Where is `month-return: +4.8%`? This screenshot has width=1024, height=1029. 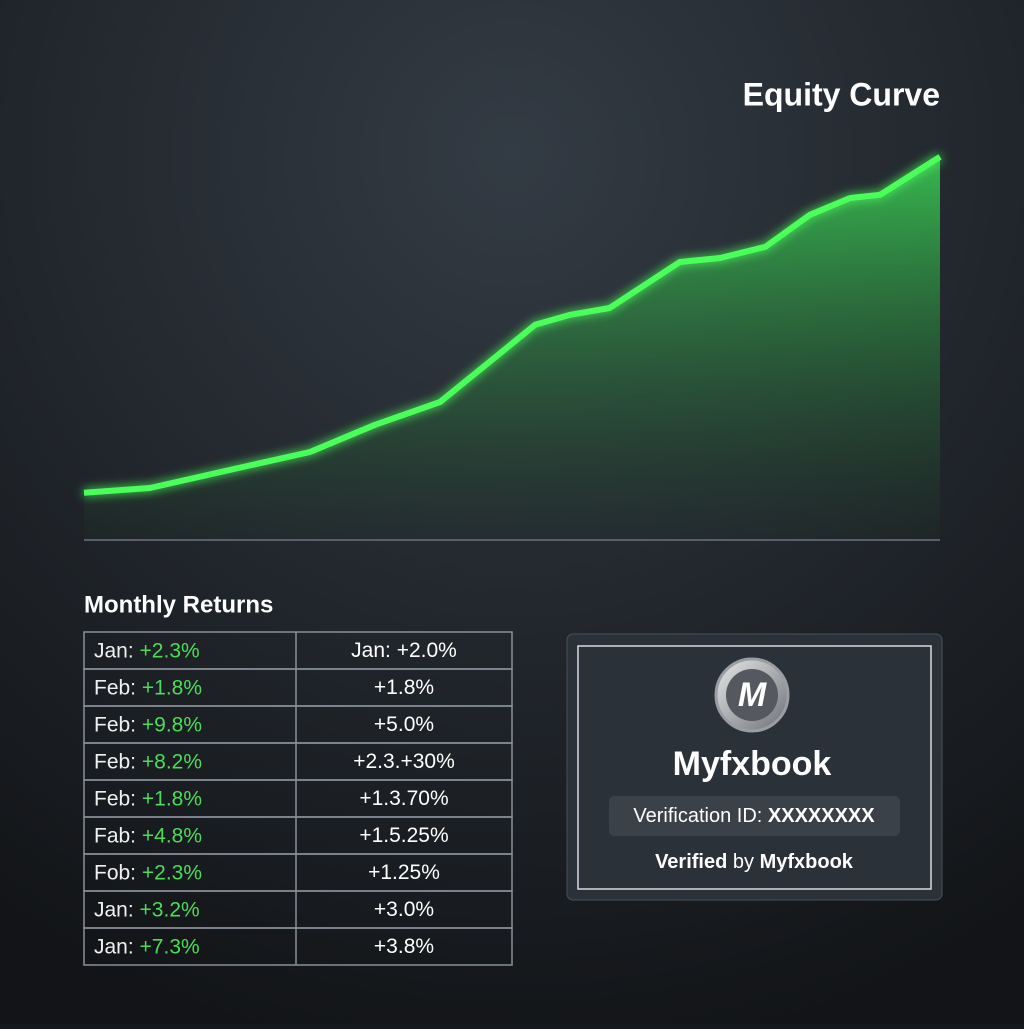
month-return: +4.8% is located at coordinates (172, 835).